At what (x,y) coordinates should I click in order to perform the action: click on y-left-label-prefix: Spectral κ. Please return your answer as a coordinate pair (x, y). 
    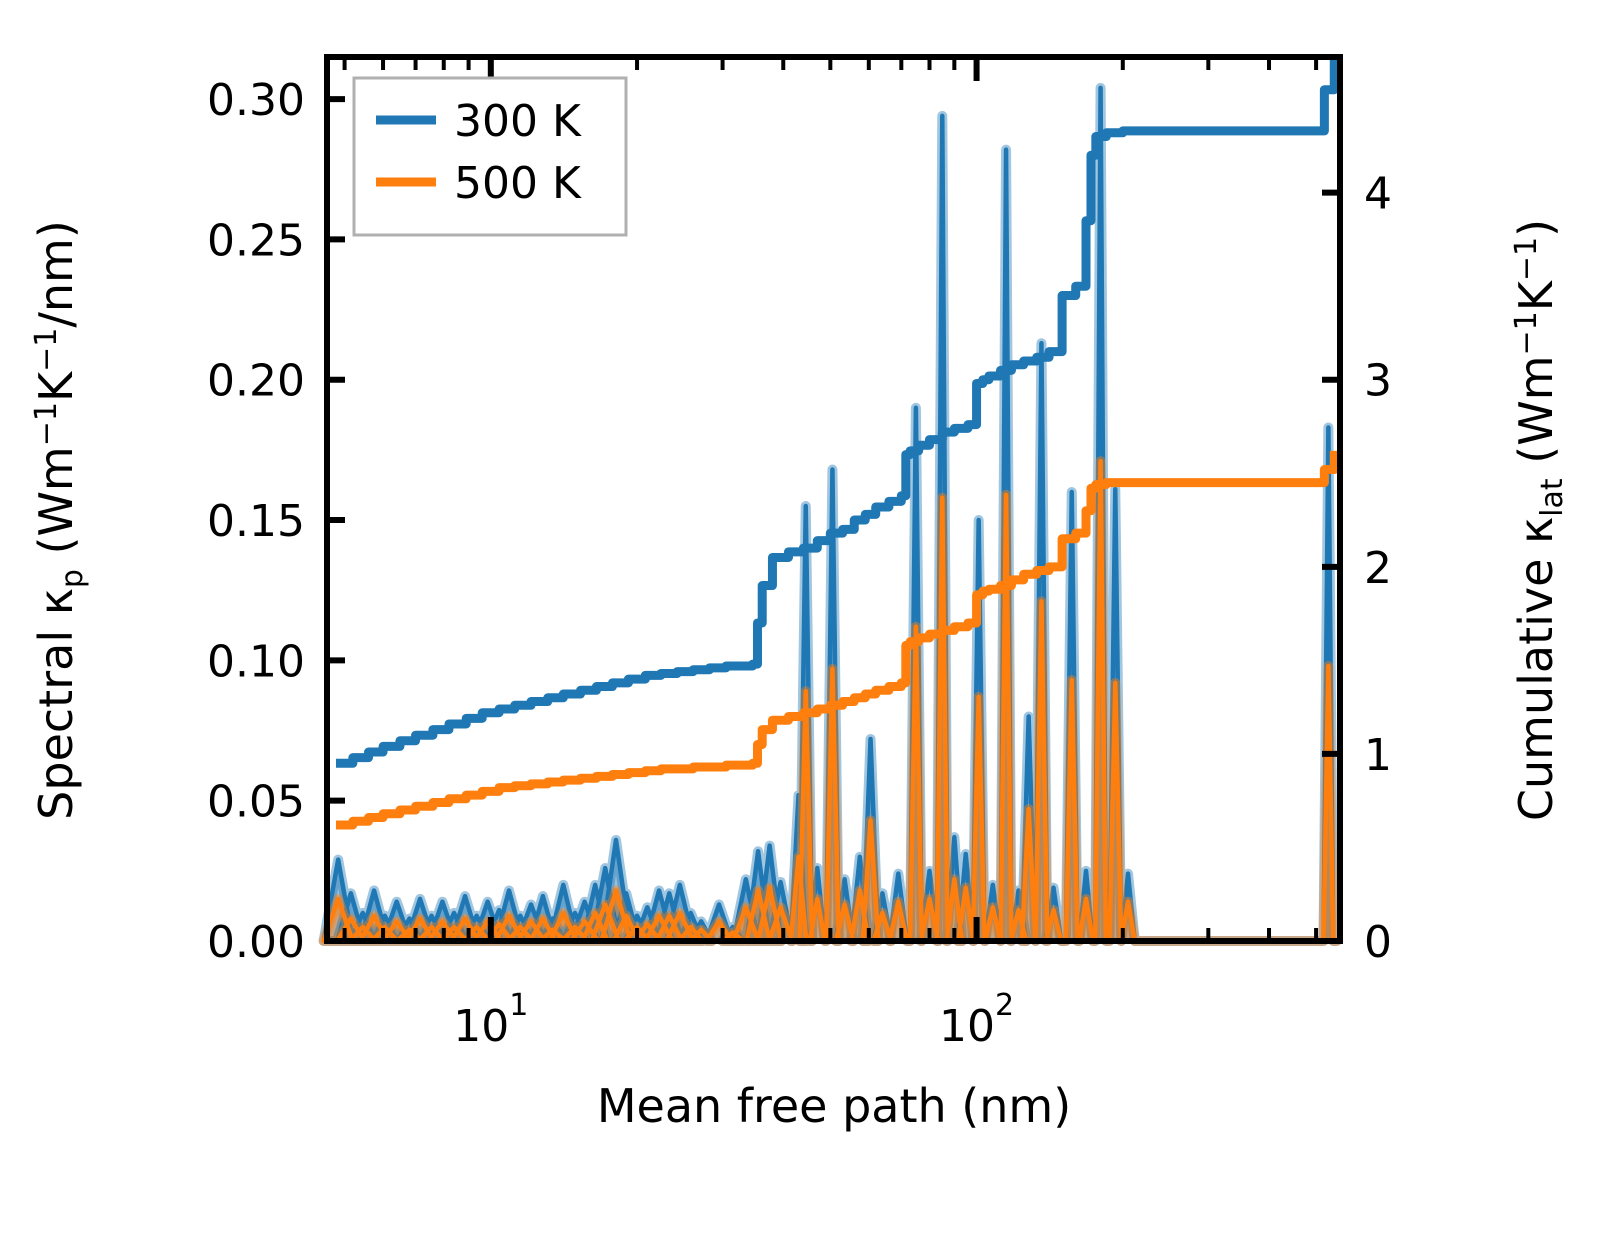
    Looking at the image, I should click on (56, 704).